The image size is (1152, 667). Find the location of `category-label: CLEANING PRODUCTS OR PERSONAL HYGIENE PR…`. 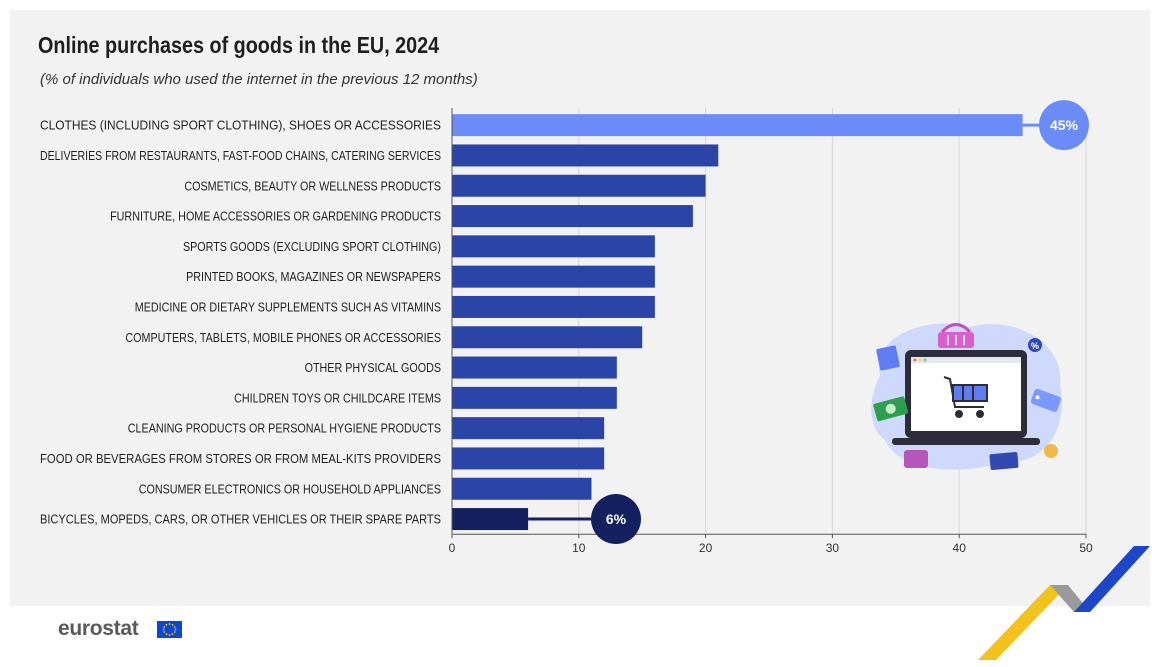

category-label: CLEANING PRODUCTS OR PERSONAL HYGIENE PR… is located at coordinates (284, 429).